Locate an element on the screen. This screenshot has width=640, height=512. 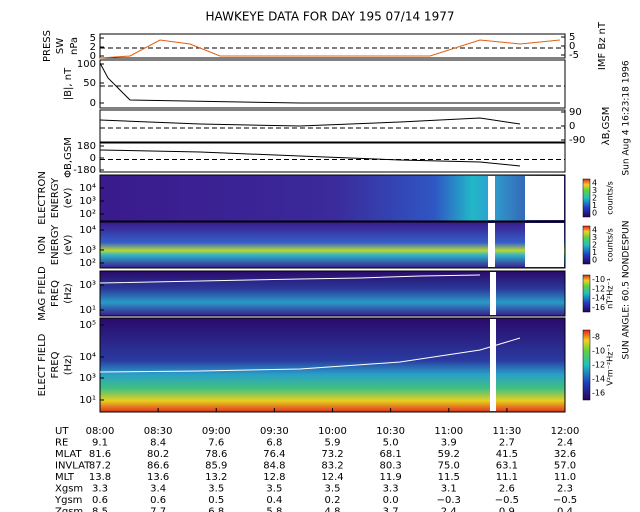
ephemeris-value: 13.2 is located at coordinates (216, 477).